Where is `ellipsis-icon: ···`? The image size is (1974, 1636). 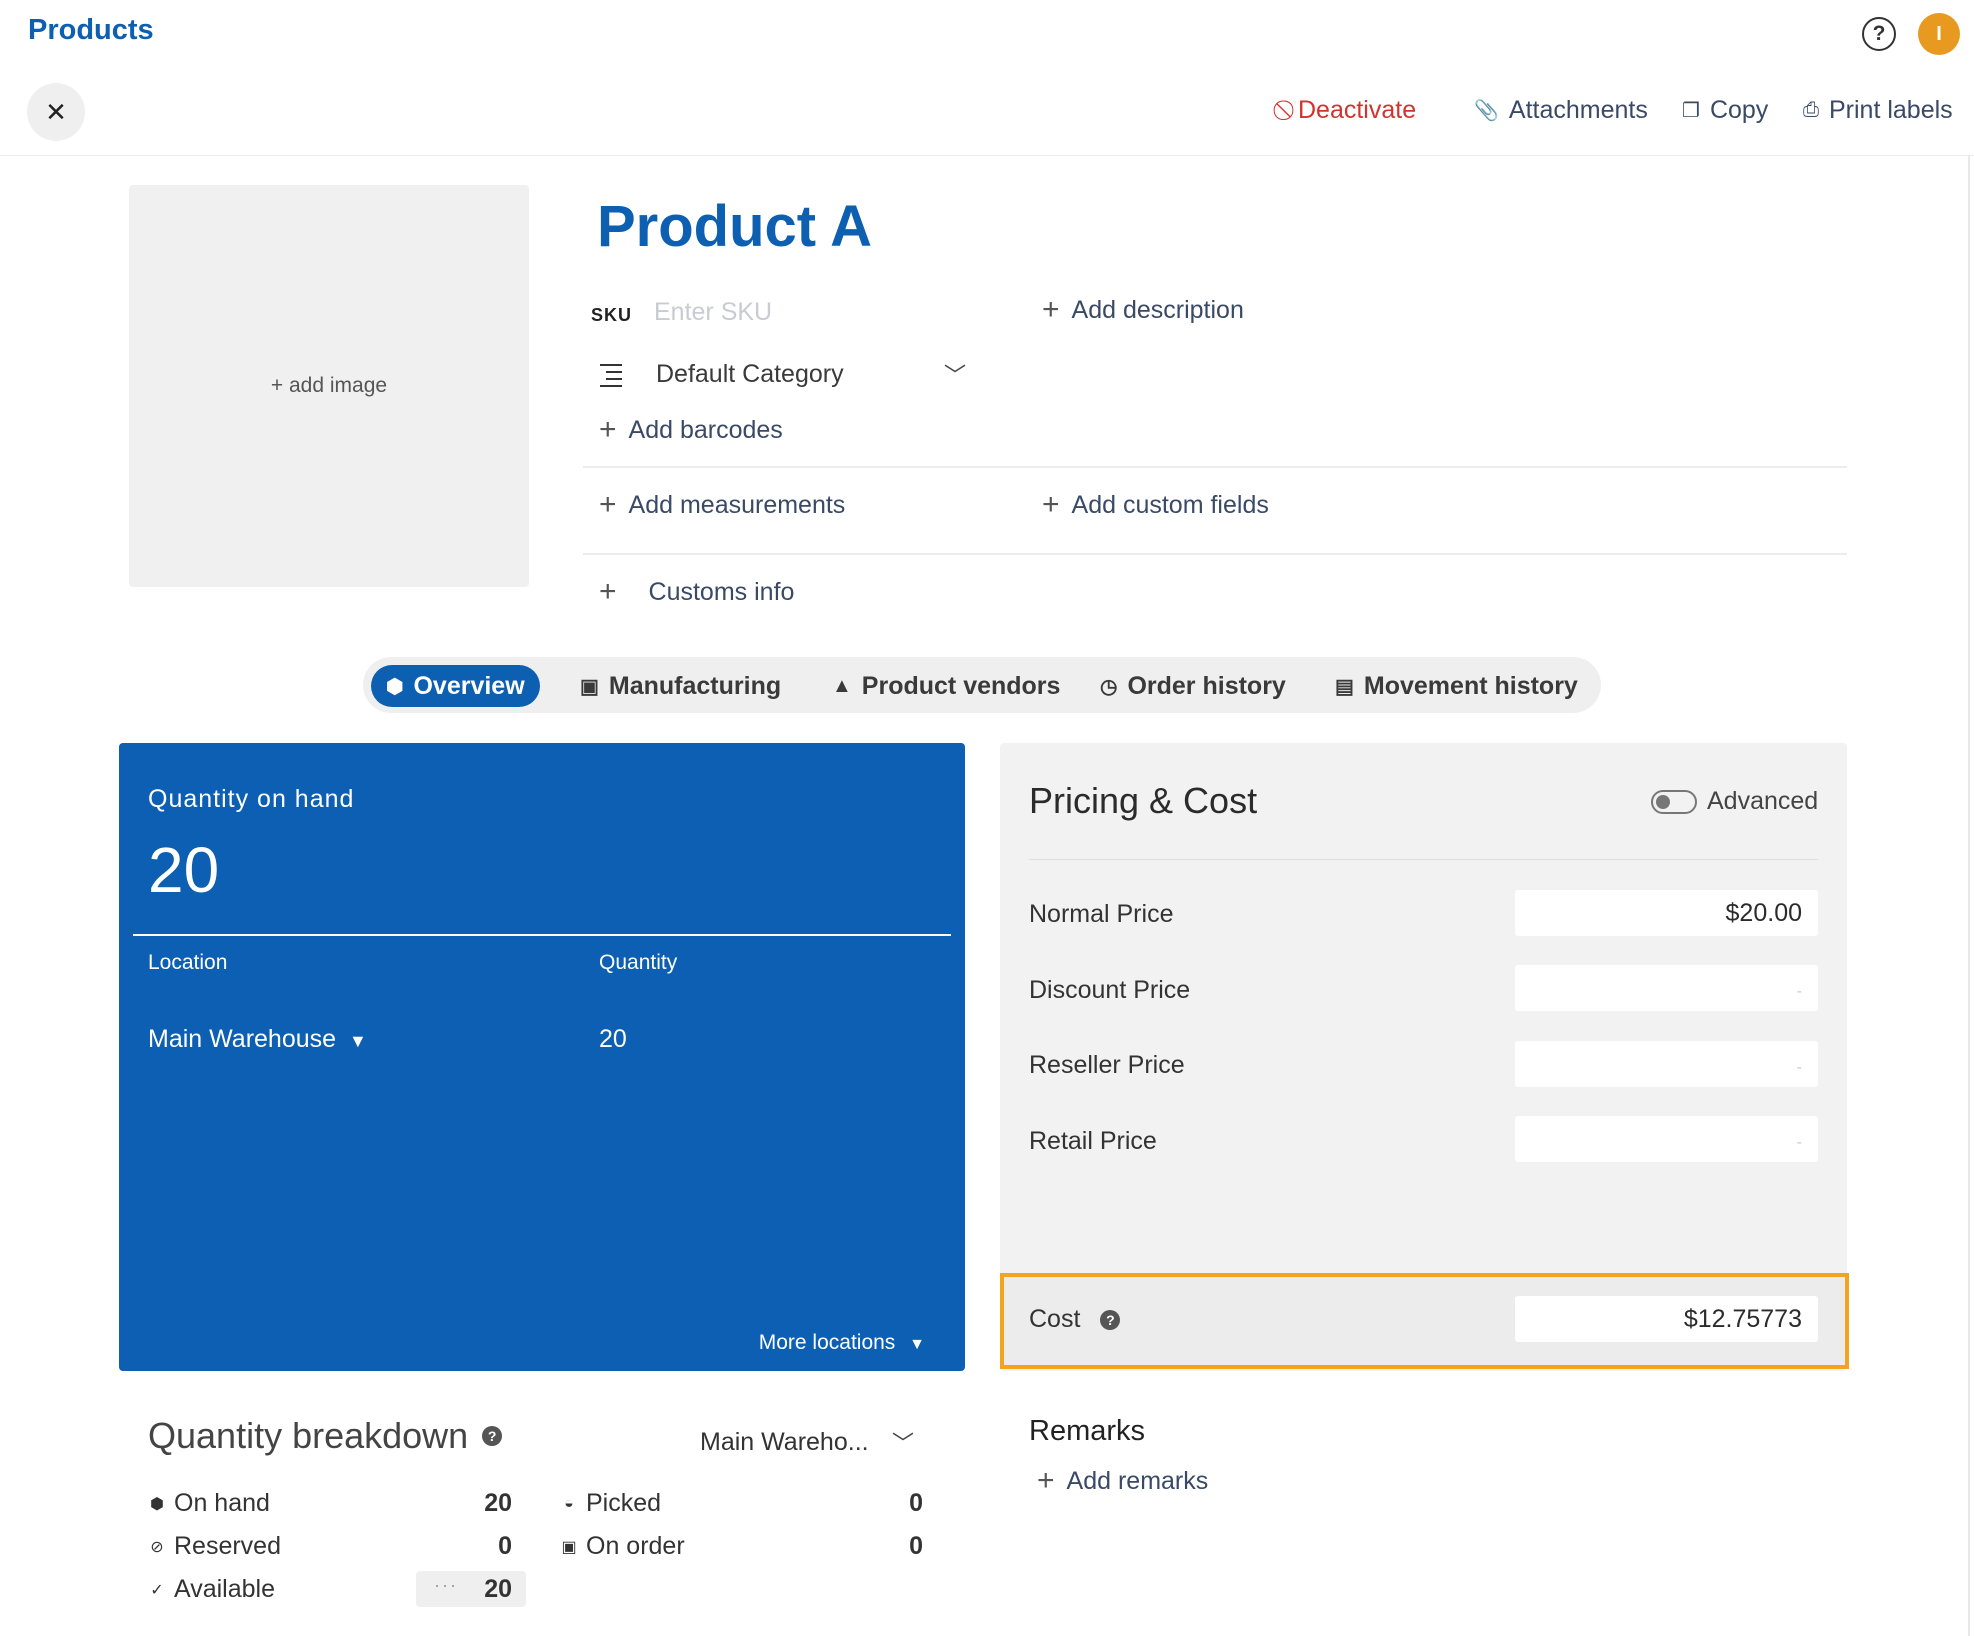 ellipsis-icon: ··· is located at coordinates (446, 1585).